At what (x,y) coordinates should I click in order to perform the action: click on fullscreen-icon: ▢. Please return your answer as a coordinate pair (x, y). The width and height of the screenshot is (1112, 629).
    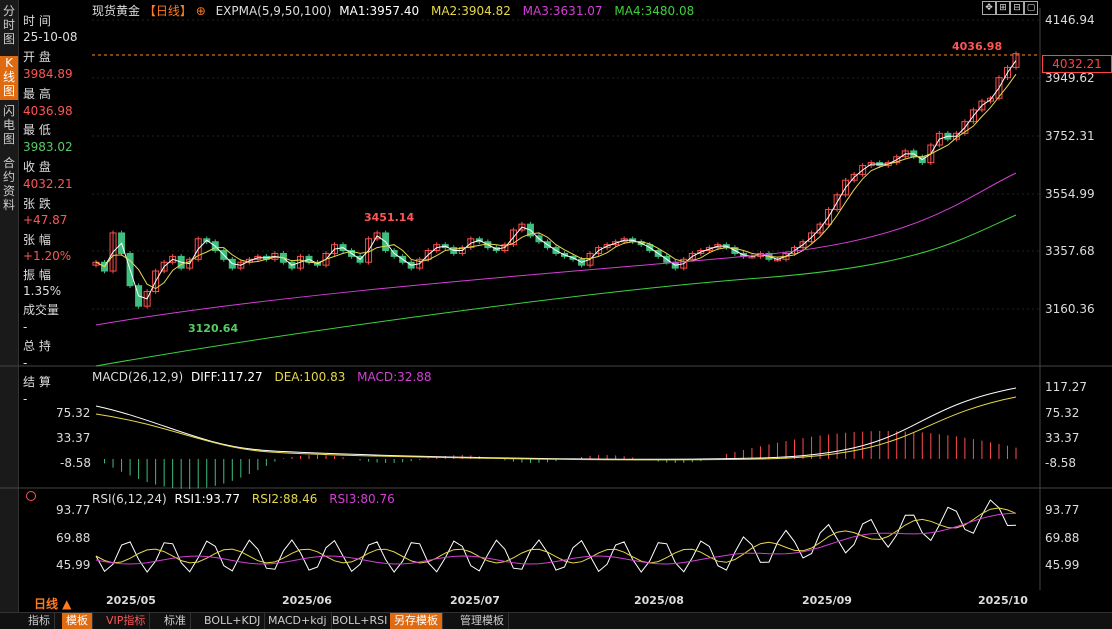
    Looking at the image, I should click on (1031, 8).